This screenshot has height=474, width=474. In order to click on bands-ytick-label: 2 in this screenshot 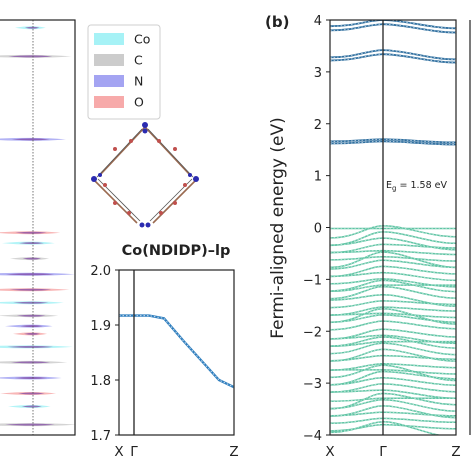, I will do `click(318, 125)`.